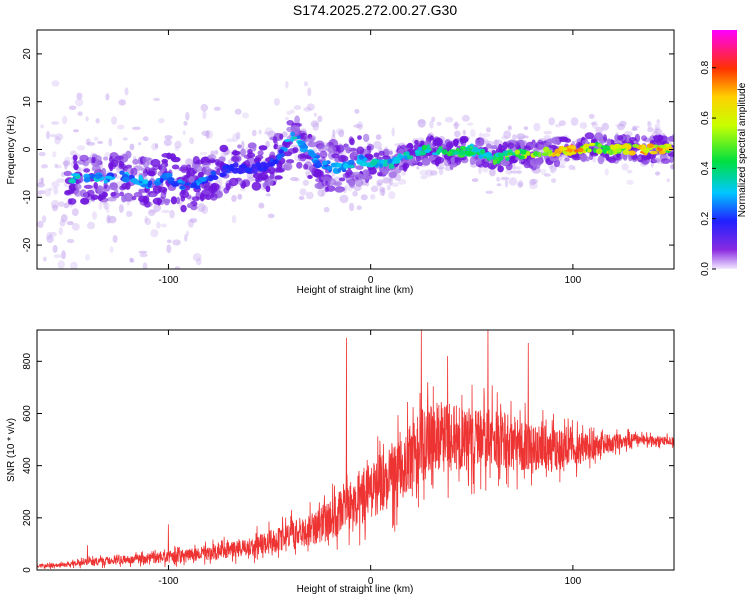  Describe the element at coordinates (11, 150) in the screenshot. I see `spectrogram-y-label: Frequency (Hz)` at that location.